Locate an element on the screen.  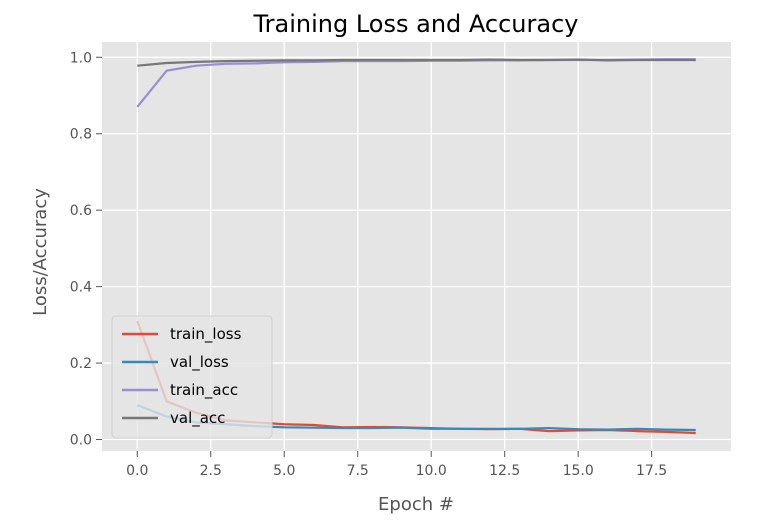
y-tick-label: 0.6 is located at coordinates (81, 211).